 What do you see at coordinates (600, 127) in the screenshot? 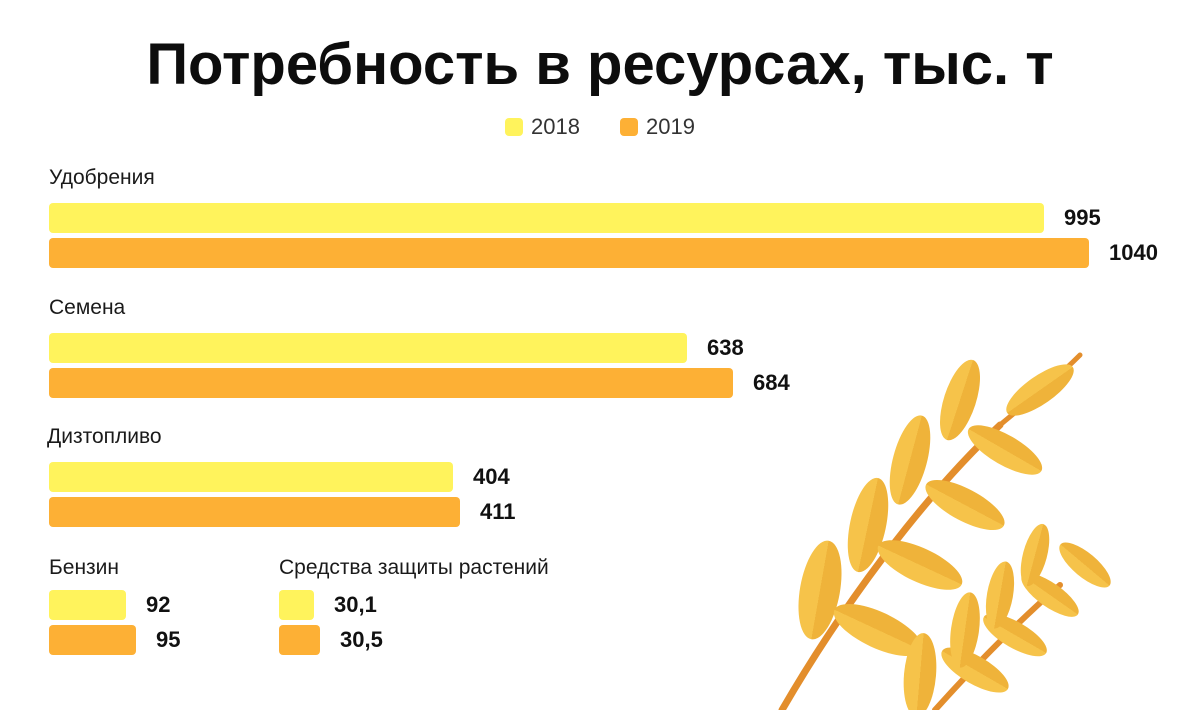
I see `legend: 2018 2019` at bounding box center [600, 127].